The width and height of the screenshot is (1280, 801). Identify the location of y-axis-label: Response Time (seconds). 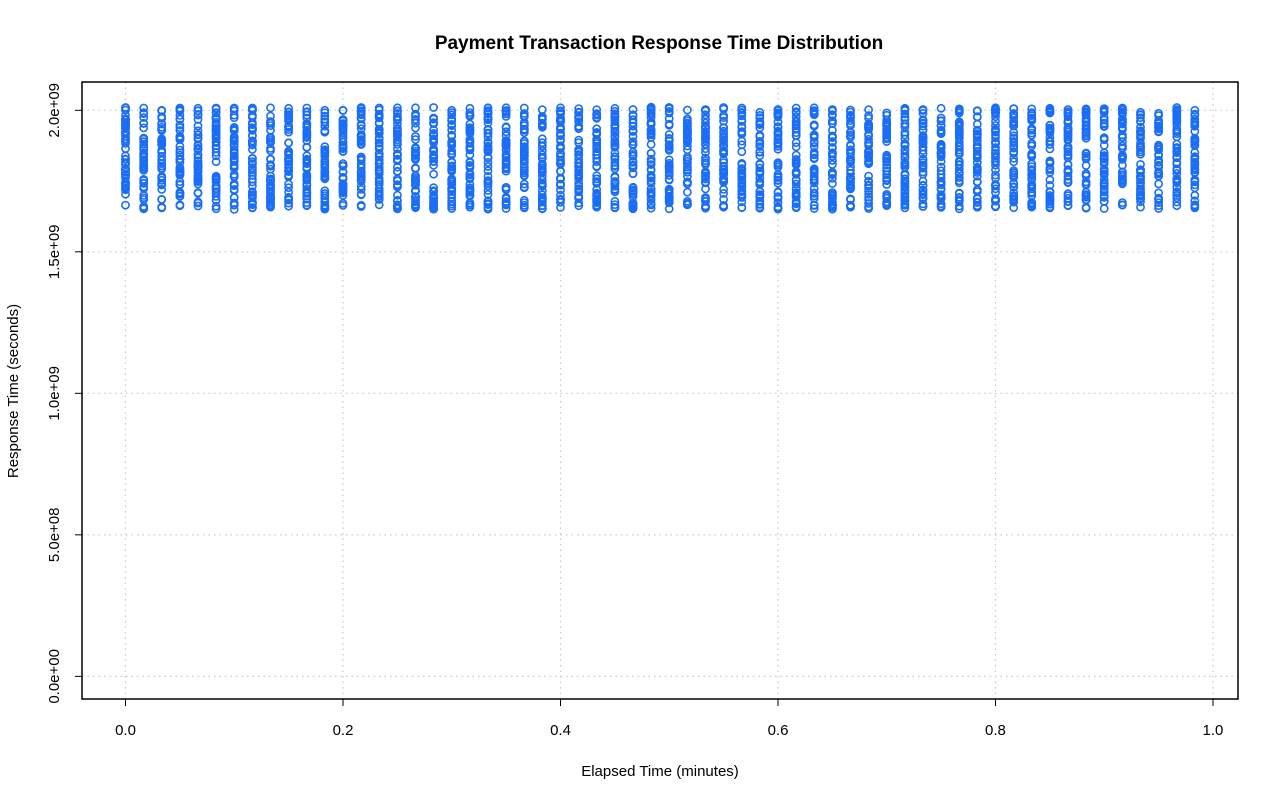
(13, 391).